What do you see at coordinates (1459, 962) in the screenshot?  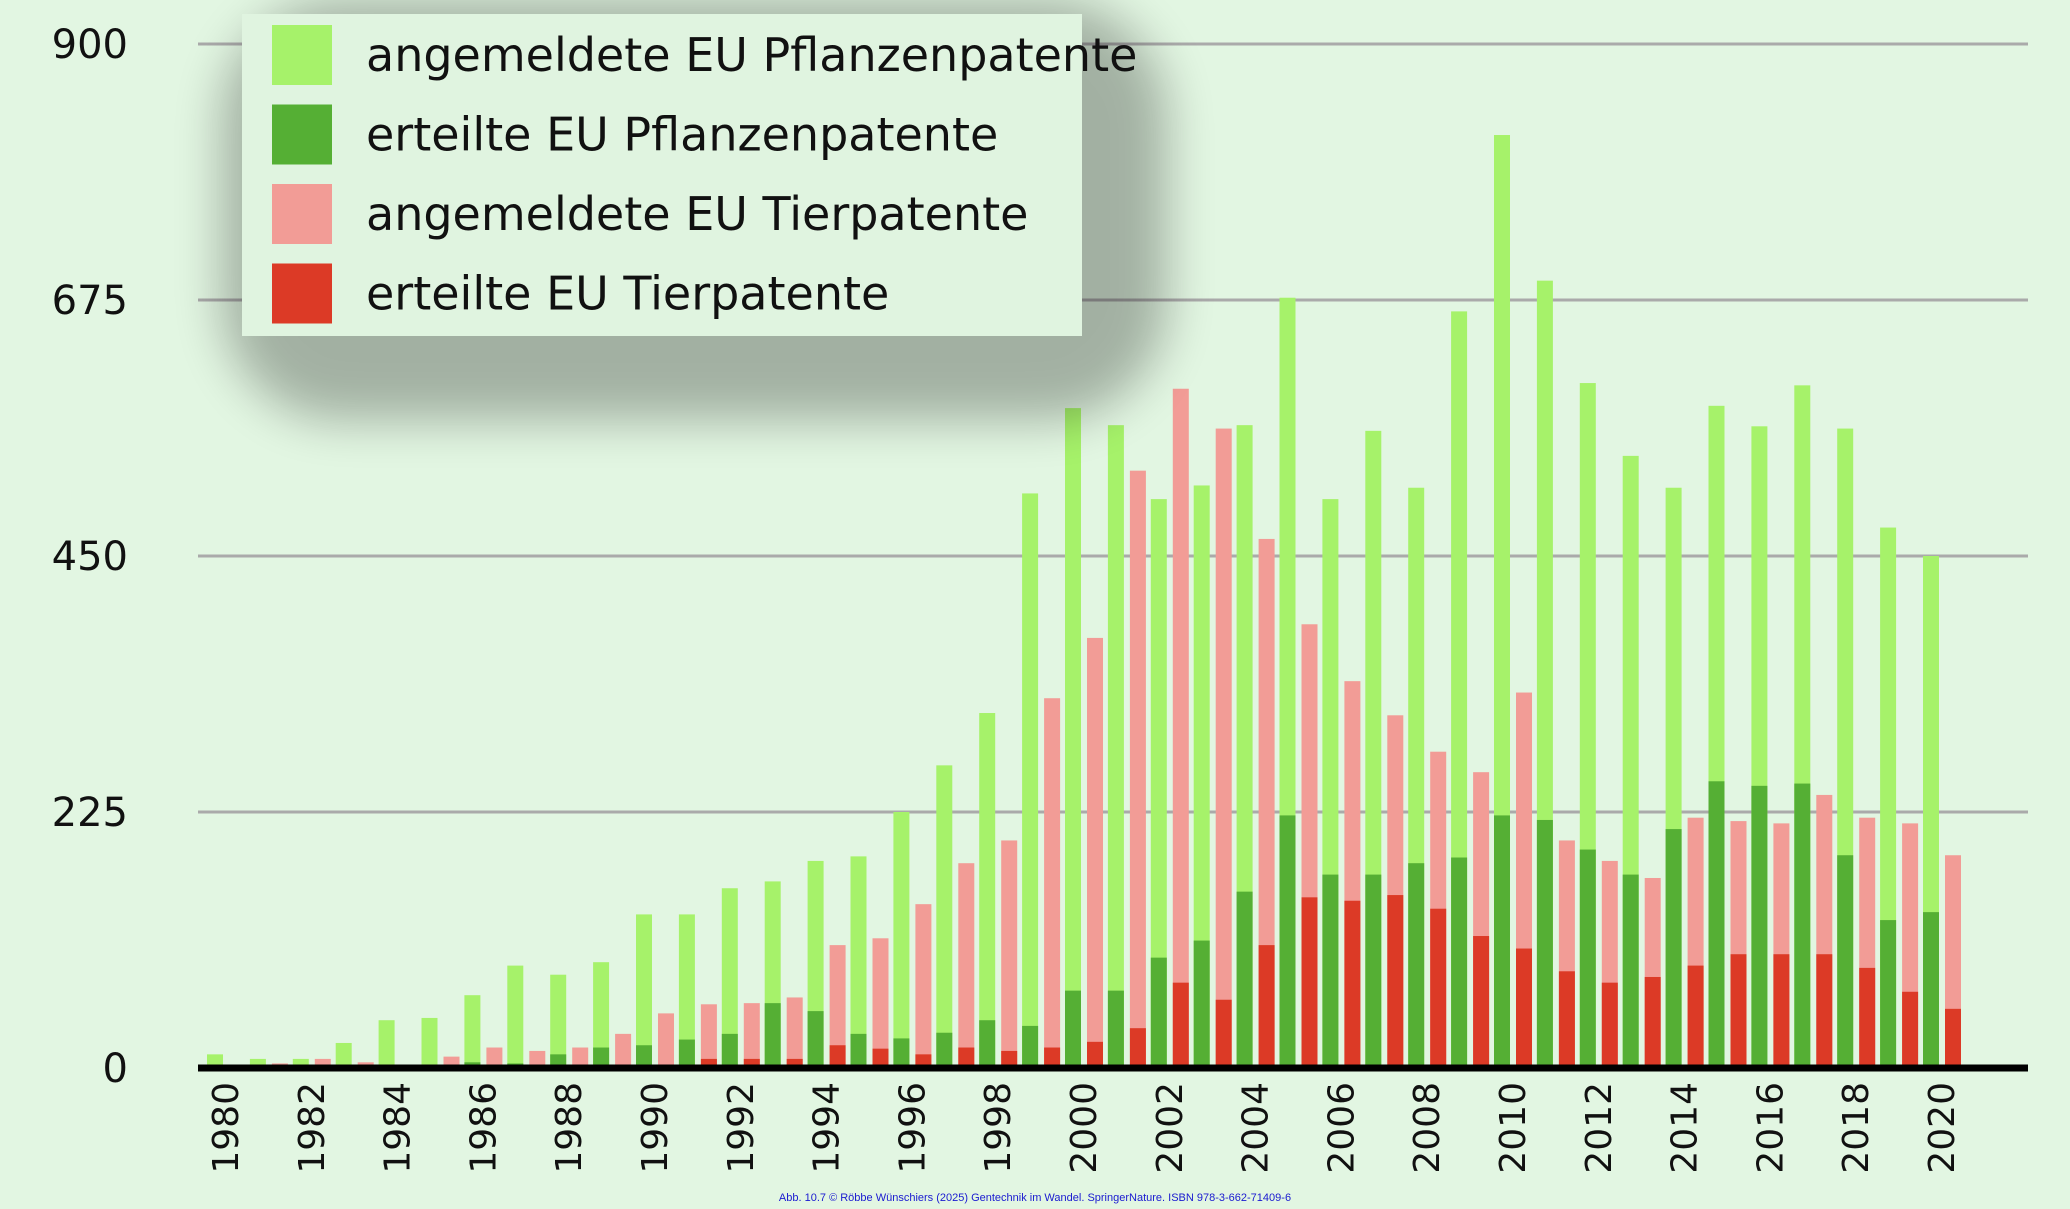 I see `bar-erteilte-eu-pflanzenpatente-2009` at bounding box center [1459, 962].